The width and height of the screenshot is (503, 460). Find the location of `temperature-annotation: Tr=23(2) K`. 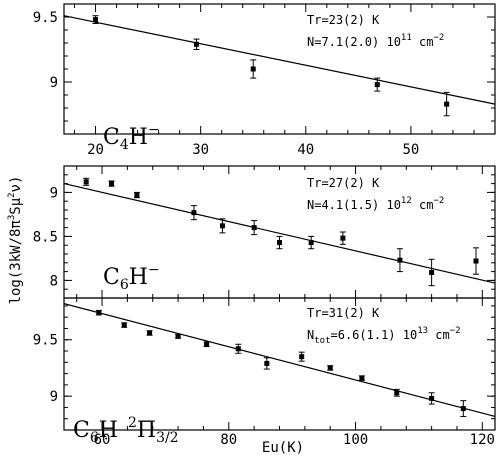

temperature-annotation: Tr=23(2) K is located at coordinates (343, 20).